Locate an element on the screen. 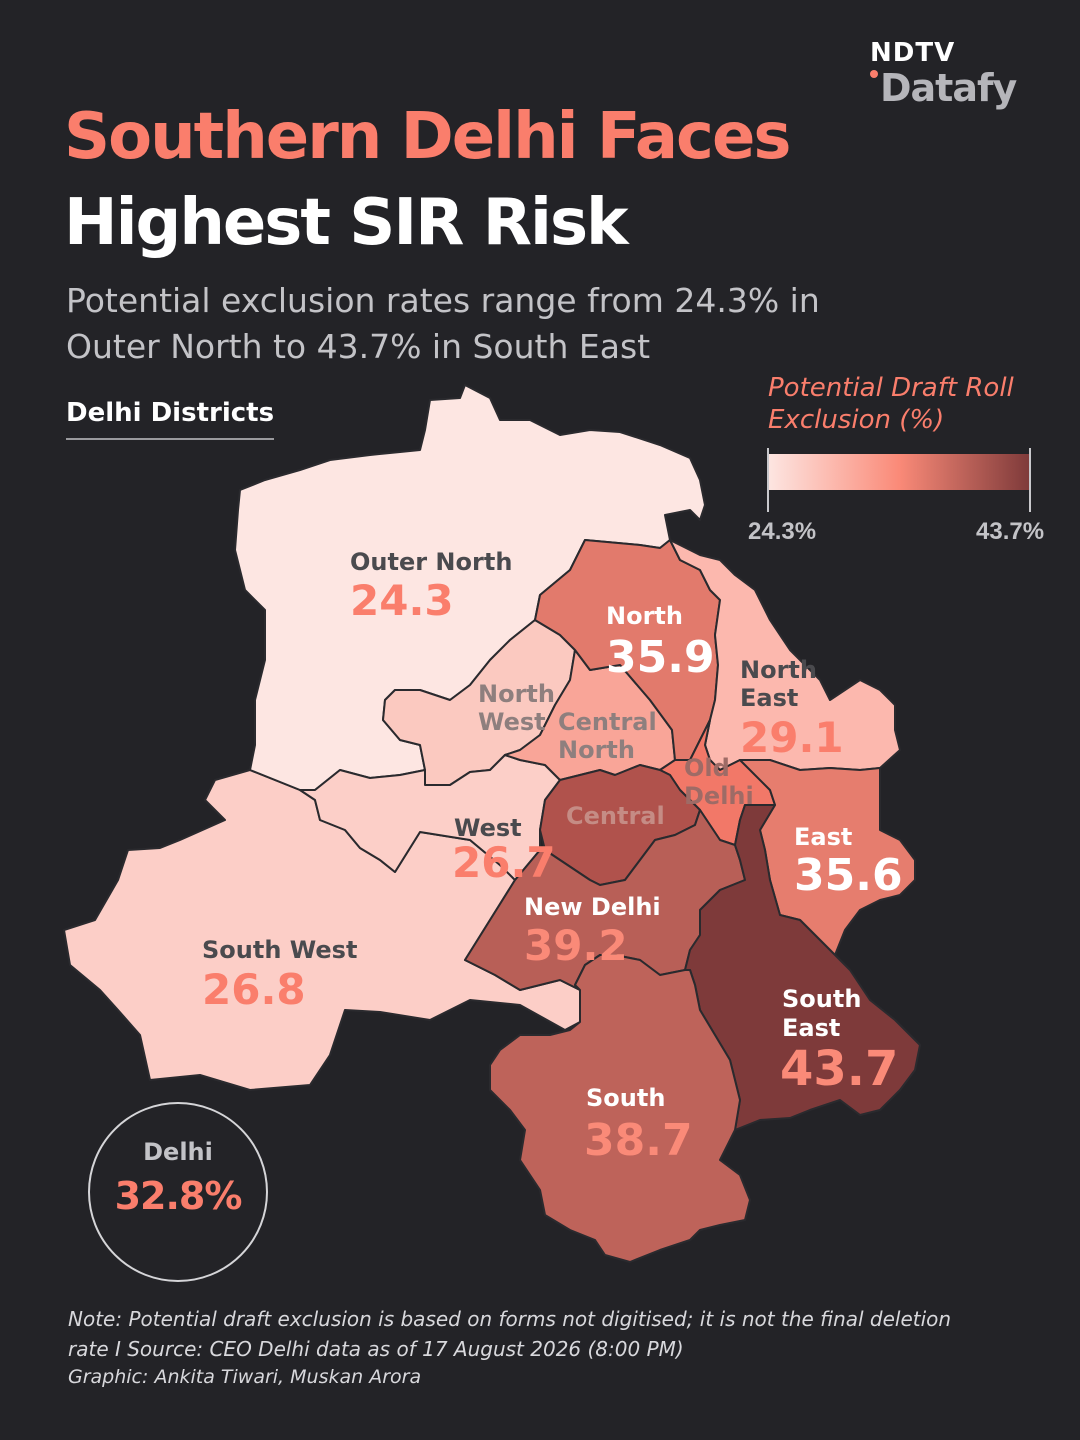 The image size is (1080, 1440). title-line-1: Southern Delhi Faces is located at coordinates (427, 137).